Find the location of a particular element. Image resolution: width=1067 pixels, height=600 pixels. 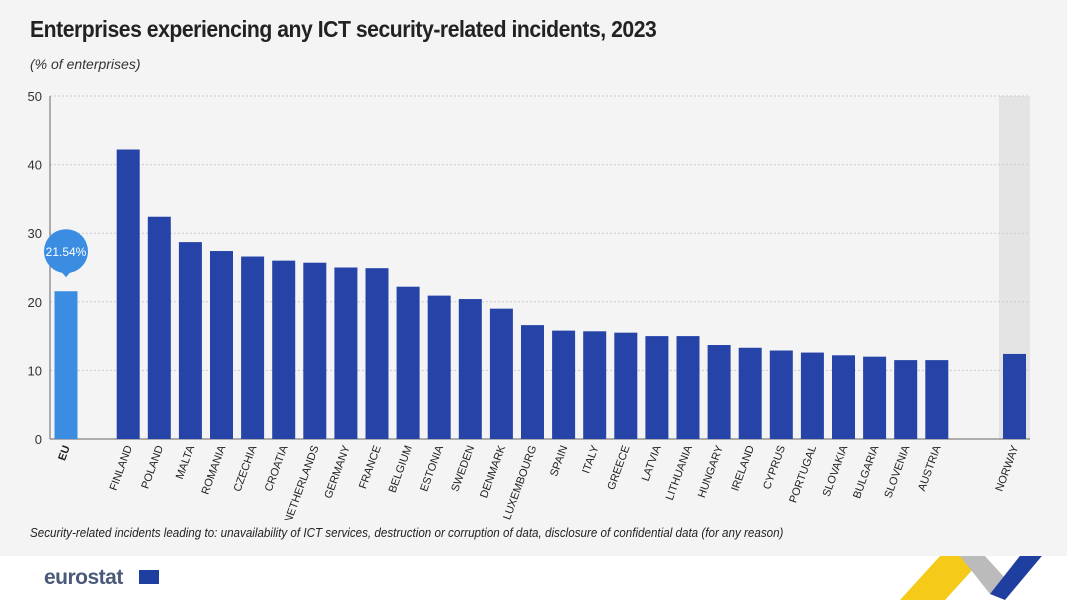

bar-eu is located at coordinates (66, 365).